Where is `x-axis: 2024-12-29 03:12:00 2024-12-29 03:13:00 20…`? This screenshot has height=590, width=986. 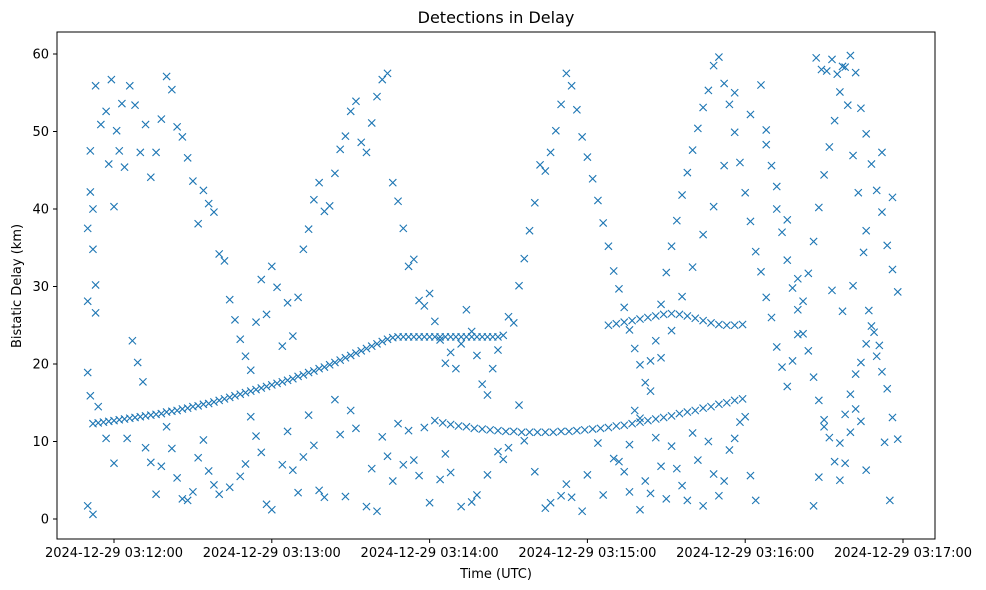
x-axis: 2024-12-29 03:12:00 2024-12-29 03:13:00 20… is located at coordinates (508, 550).